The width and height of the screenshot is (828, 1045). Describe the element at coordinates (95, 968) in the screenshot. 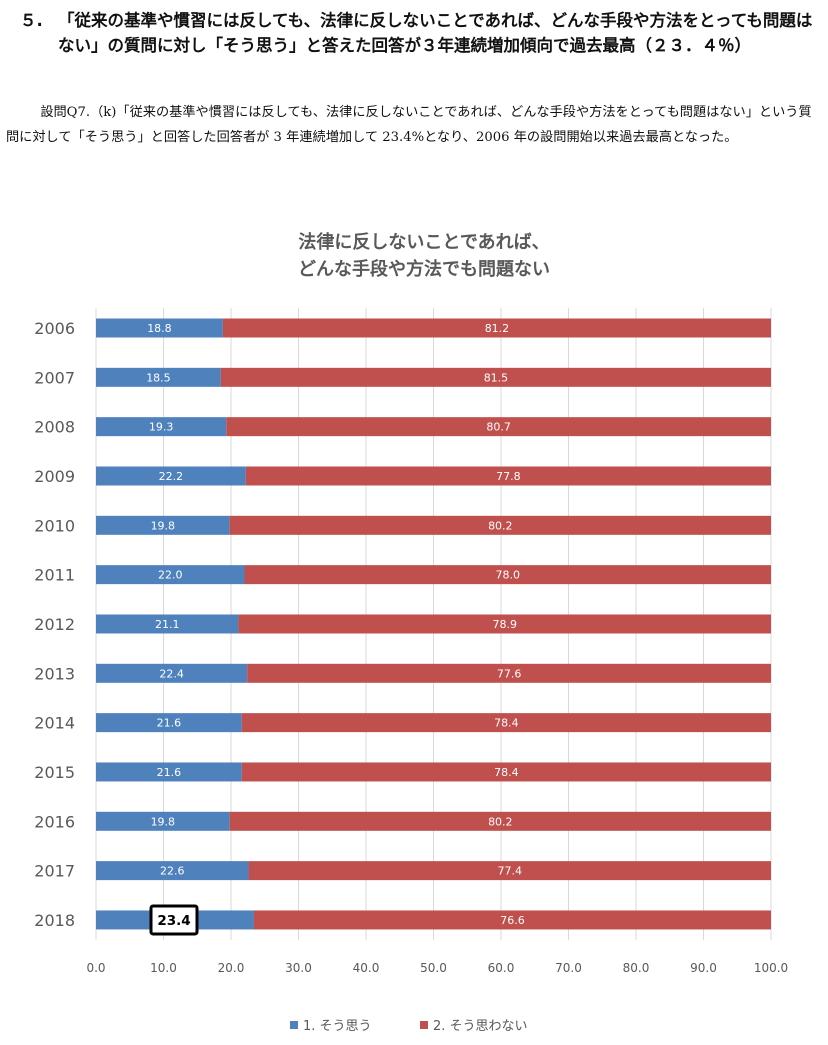

I see `x-tick-label: 0.0` at that location.